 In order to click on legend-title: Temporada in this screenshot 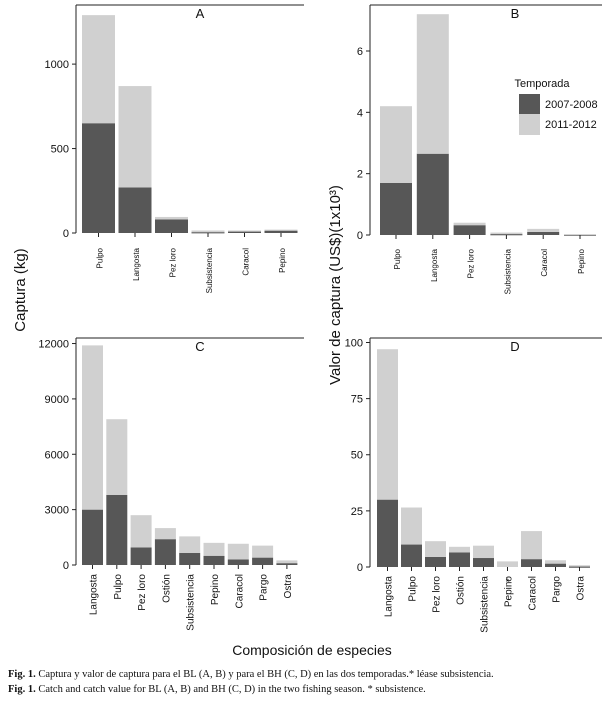, I will do `click(542, 84)`.